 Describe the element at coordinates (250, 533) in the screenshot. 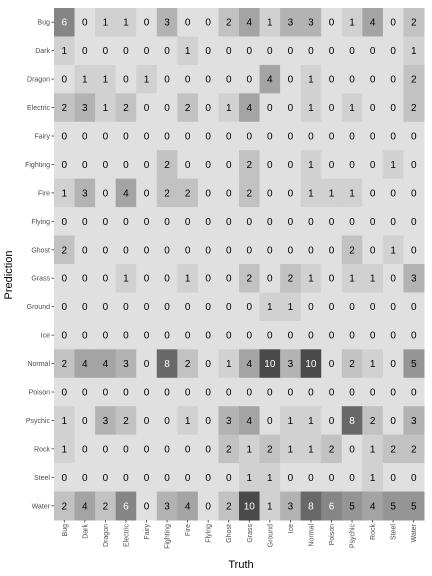

I see `x-tick-label: Grass` at that location.